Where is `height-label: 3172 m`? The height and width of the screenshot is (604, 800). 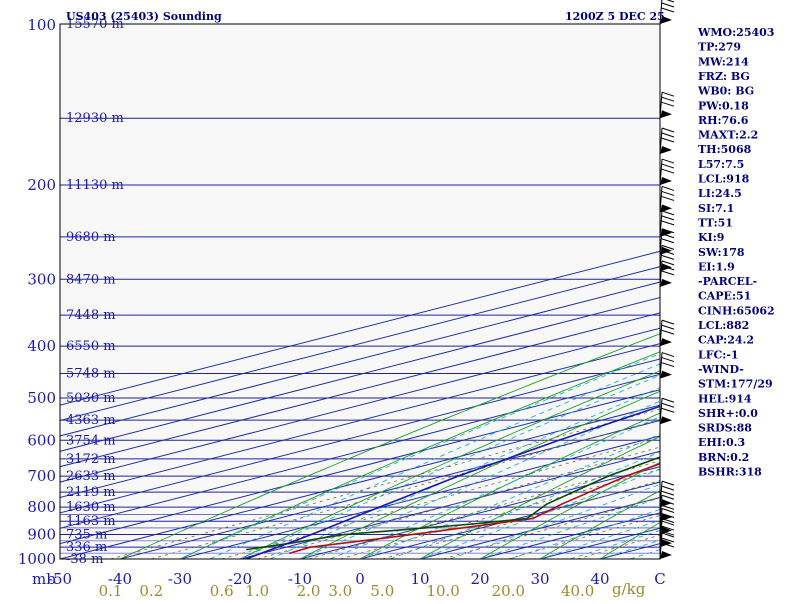
height-label: 3172 m is located at coordinates (91, 459).